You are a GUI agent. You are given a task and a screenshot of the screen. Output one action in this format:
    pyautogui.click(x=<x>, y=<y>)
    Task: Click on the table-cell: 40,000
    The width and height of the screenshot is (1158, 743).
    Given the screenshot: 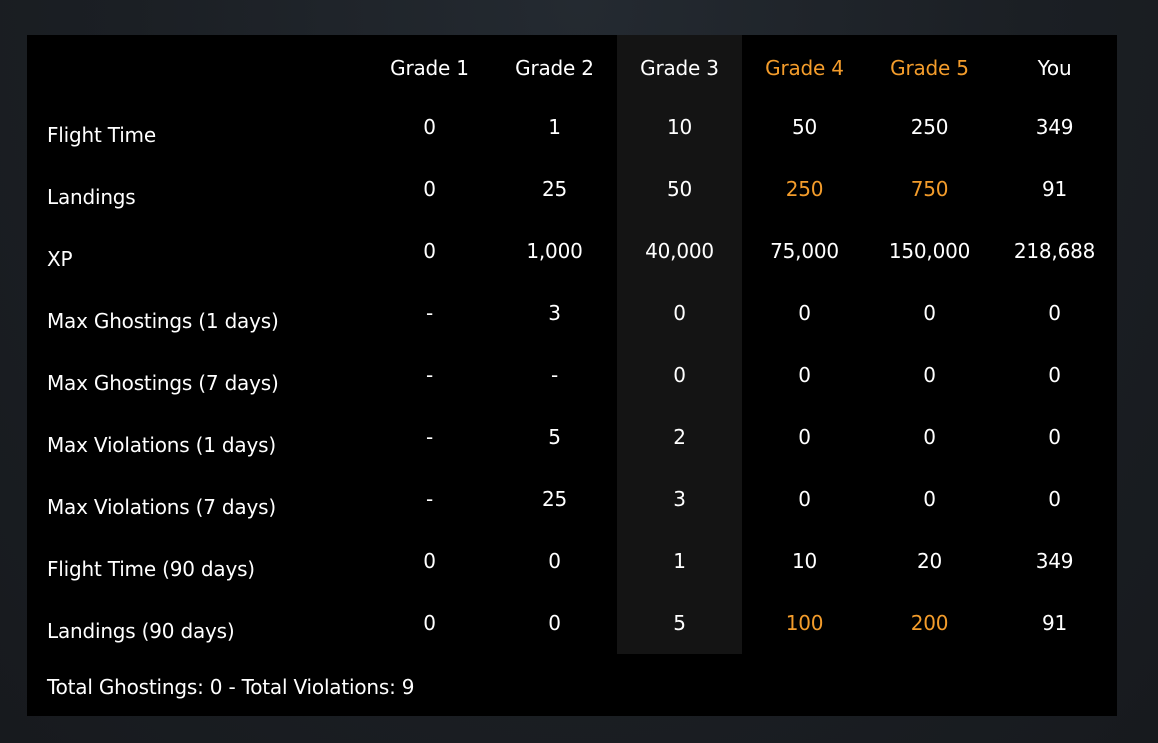 What is the action you would take?
    pyautogui.click(x=679, y=251)
    